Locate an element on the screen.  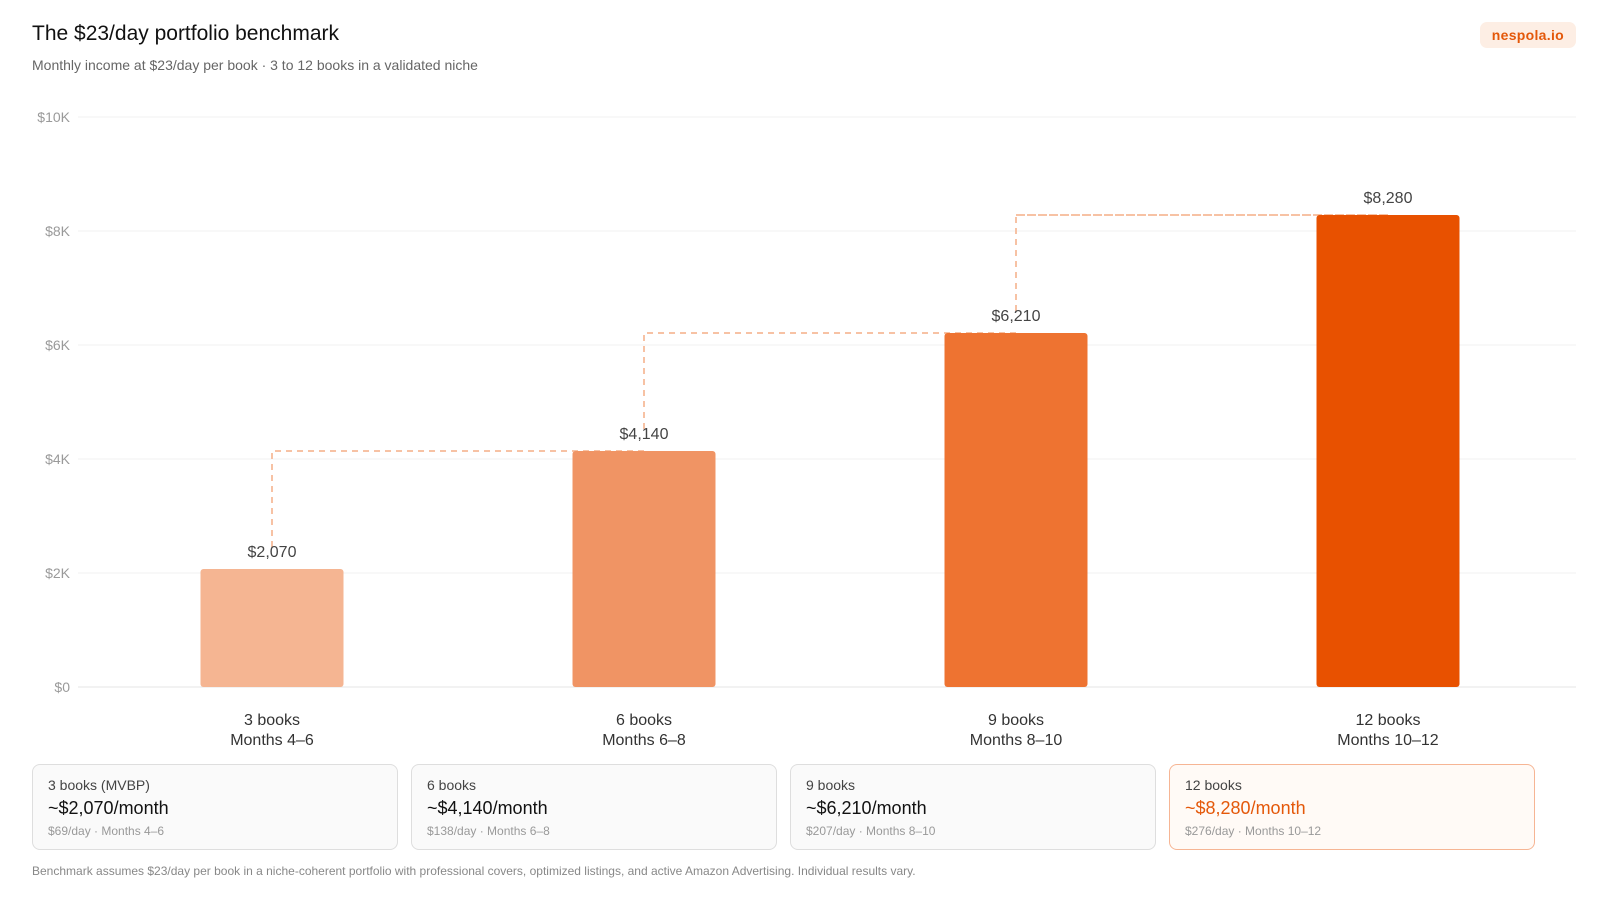
card-label: 3 books (MVBP) is located at coordinates (99, 785).